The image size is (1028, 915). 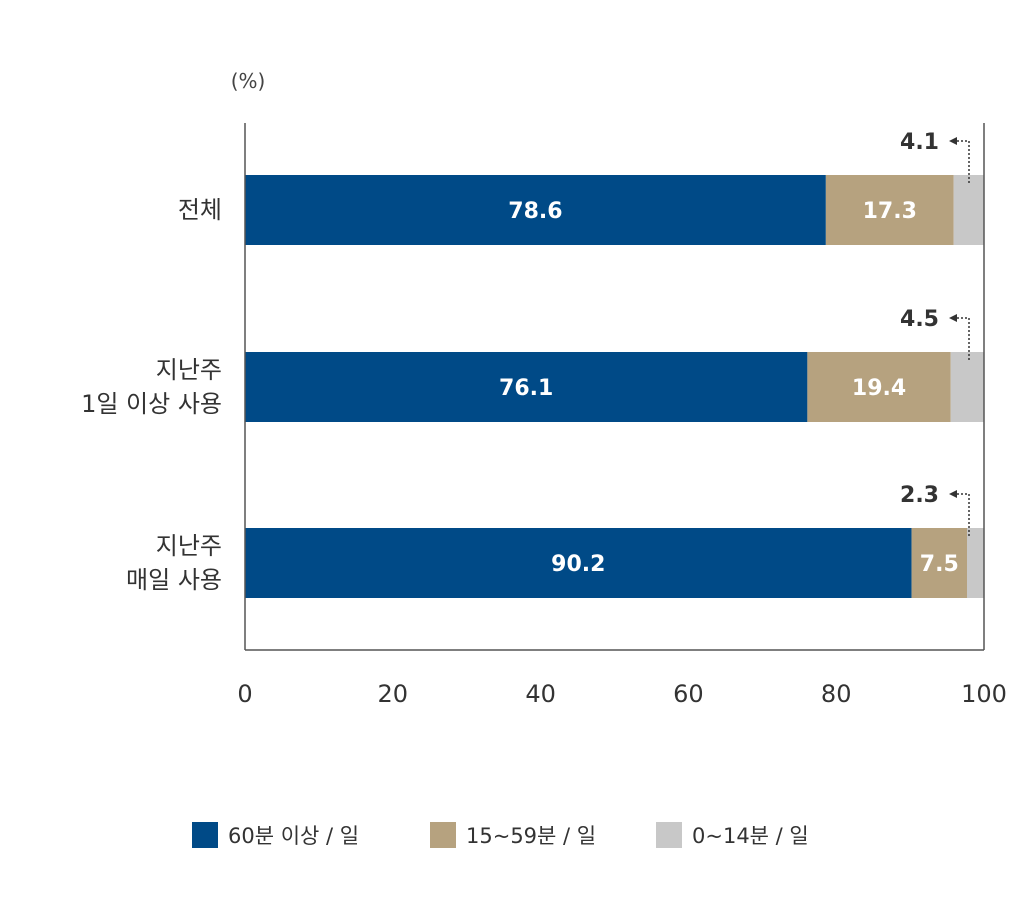 I want to click on category-label: 1일 이상 사용, so click(x=151, y=404).